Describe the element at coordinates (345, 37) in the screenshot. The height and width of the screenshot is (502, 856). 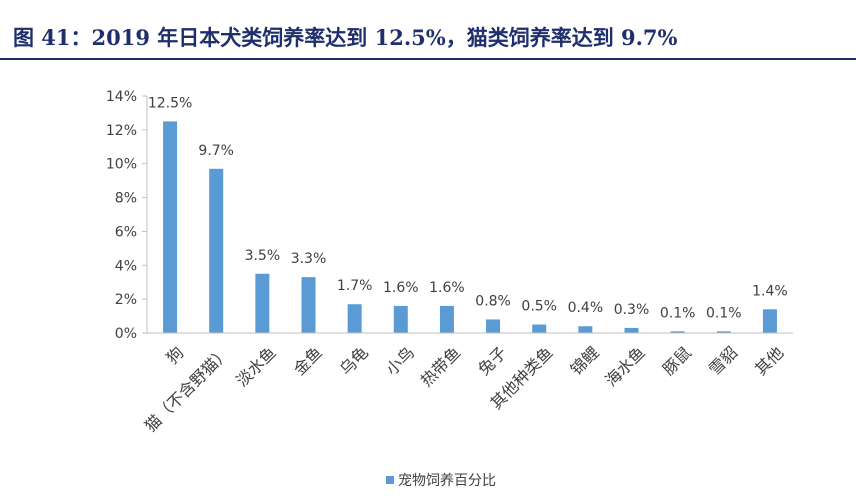
I see `figure-title: 图 41：2019 年日本犬类饲养率达到 12.5%，猫类饲养率达到 9.7%` at that location.